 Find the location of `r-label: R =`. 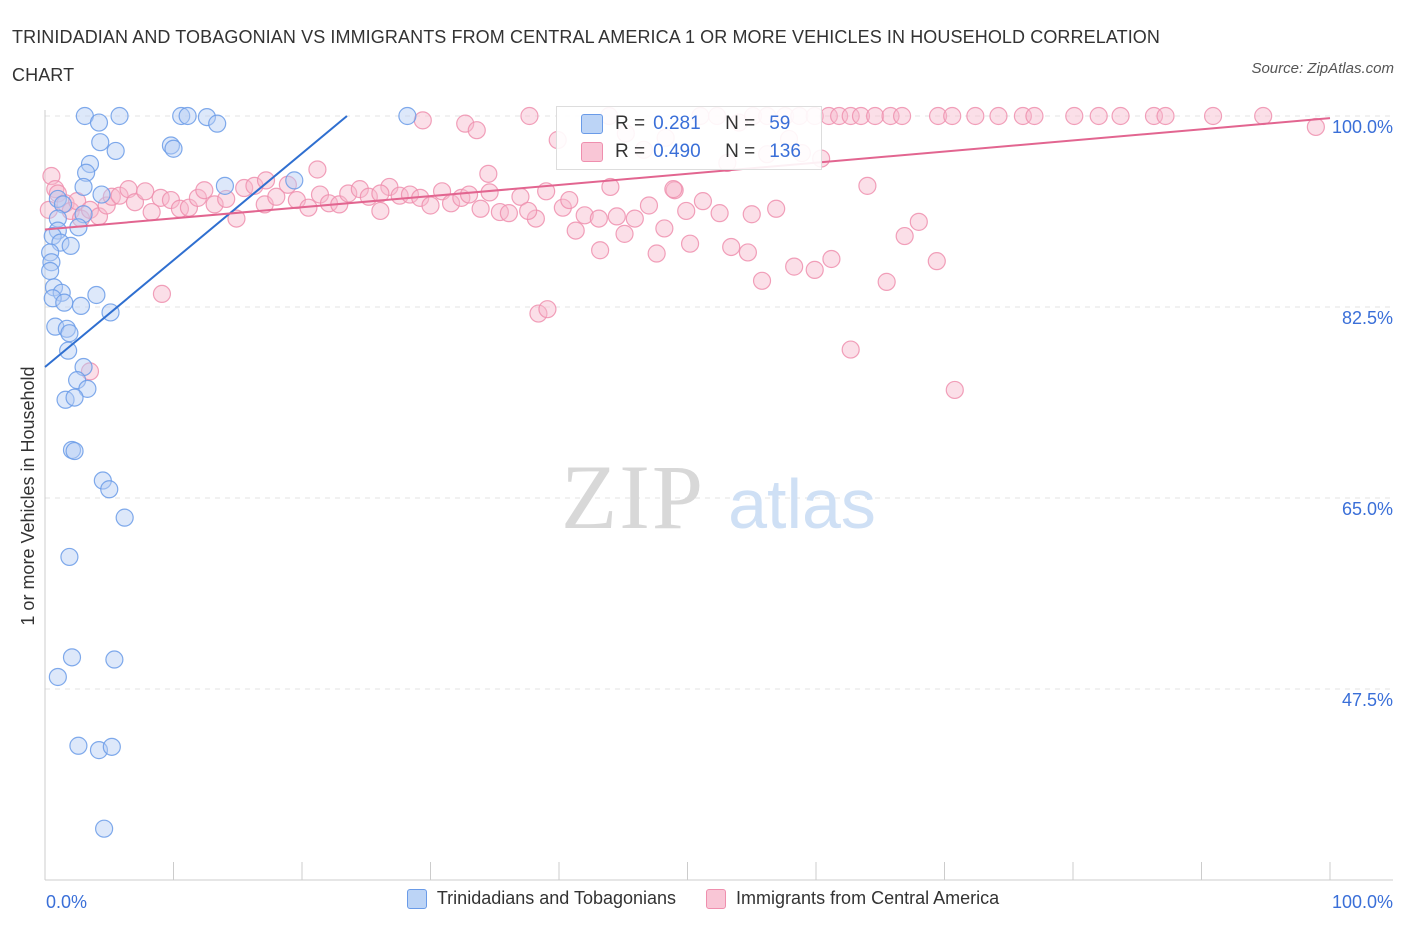

r-label: R = is located at coordinates (630, 123).